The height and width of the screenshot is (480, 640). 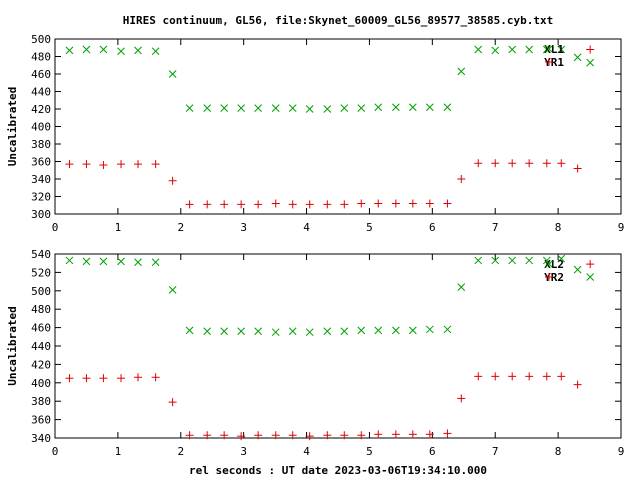 What do you see at coordinates (369, 227) in the screenshot?
I see `x-tick-label: 5` at bounding box center [369, 227].